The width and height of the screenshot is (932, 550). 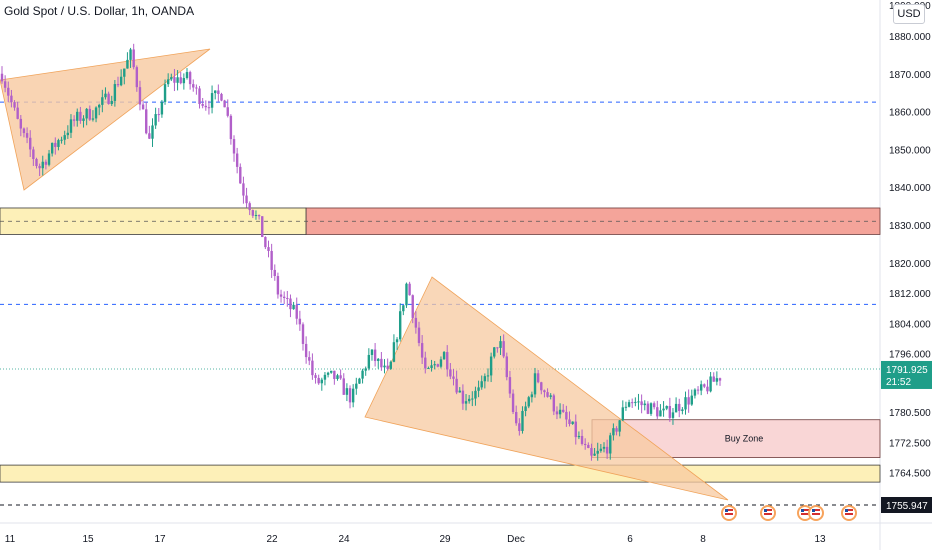 I want to click on currency-button: USD, so click(x=909, y=14).